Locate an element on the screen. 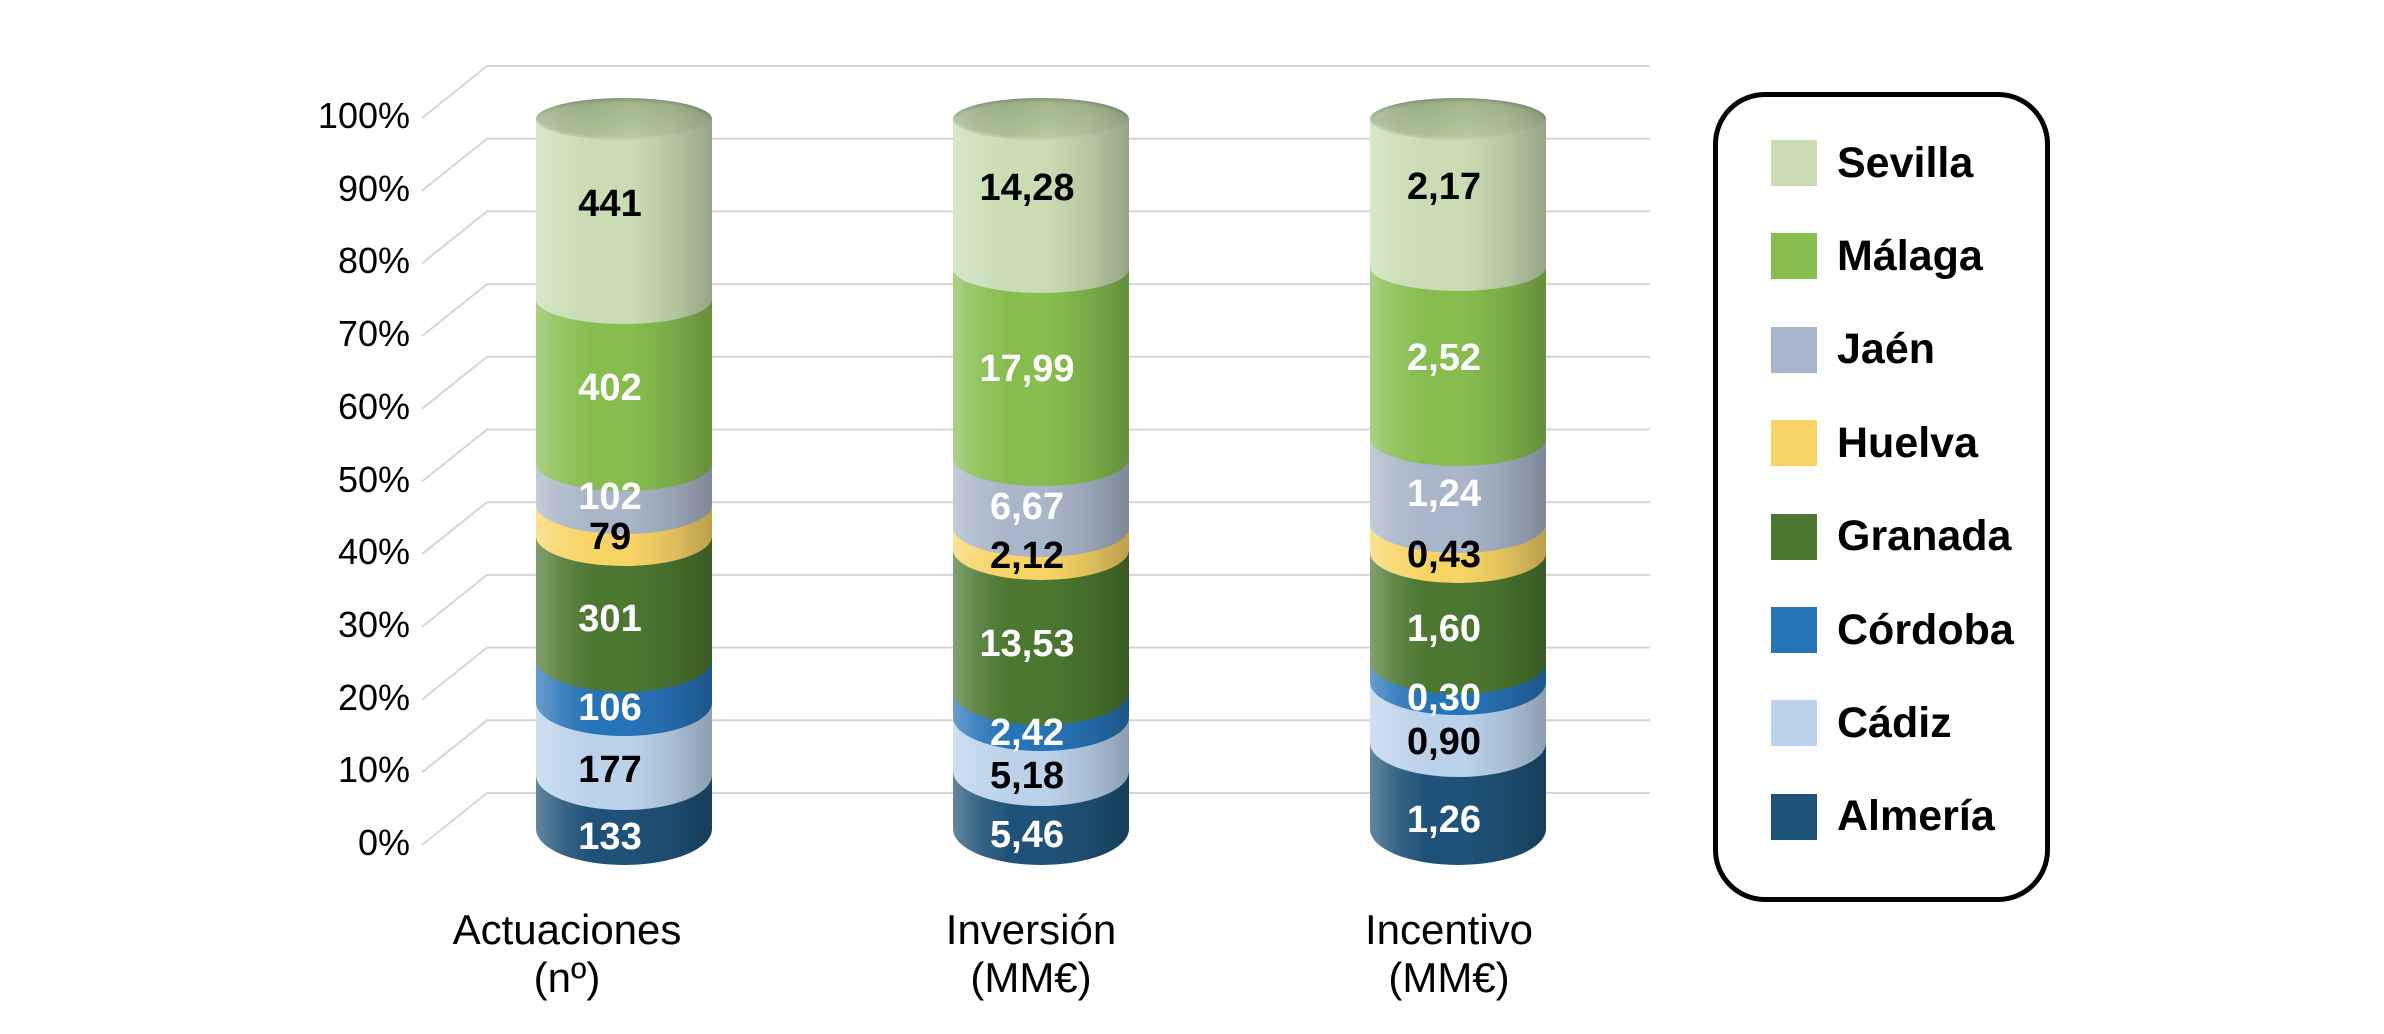  cylinder-column-actuaciones: 441 402 102 79 301 106 177 133 is located at coordinates (624, 481).